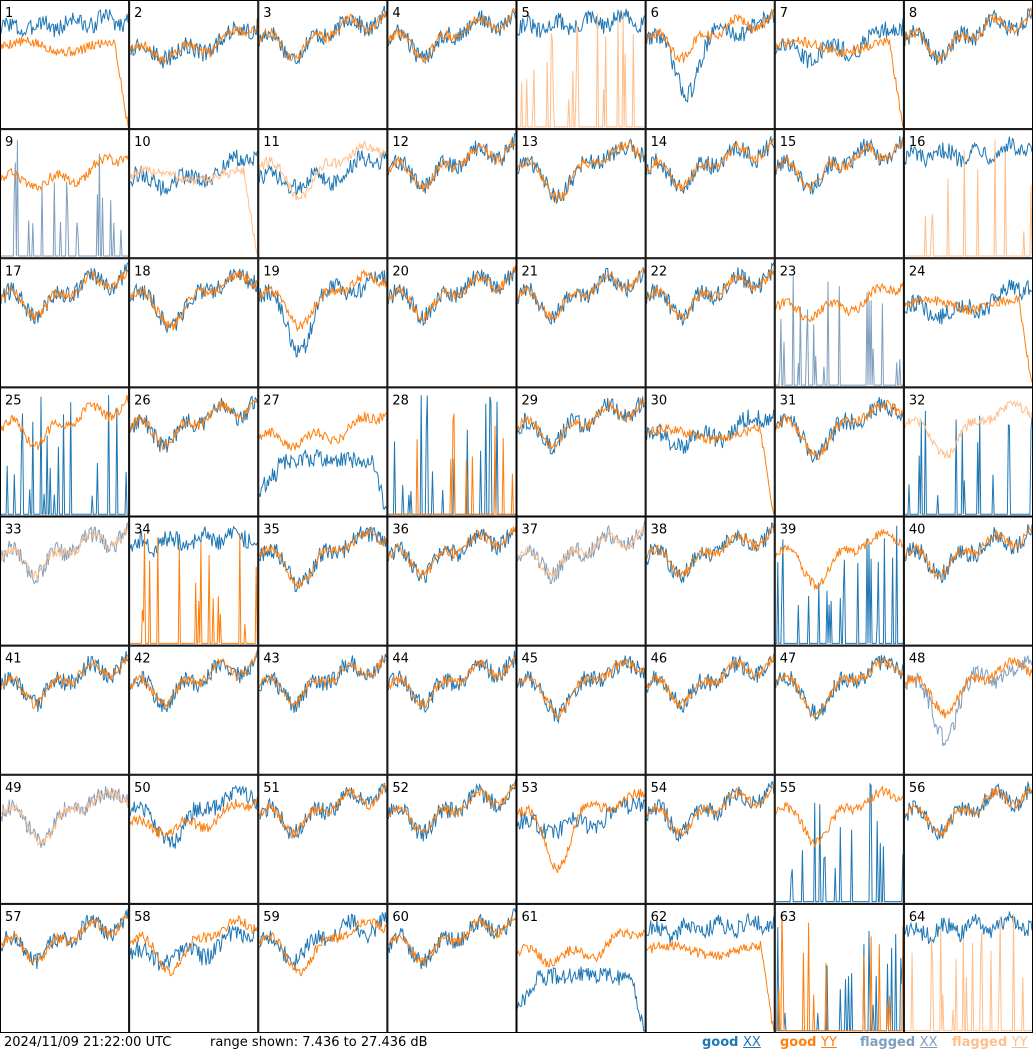 This screenshot has width=1033, height=1053. I want to click on panel-label: 37, so click(530, 530).